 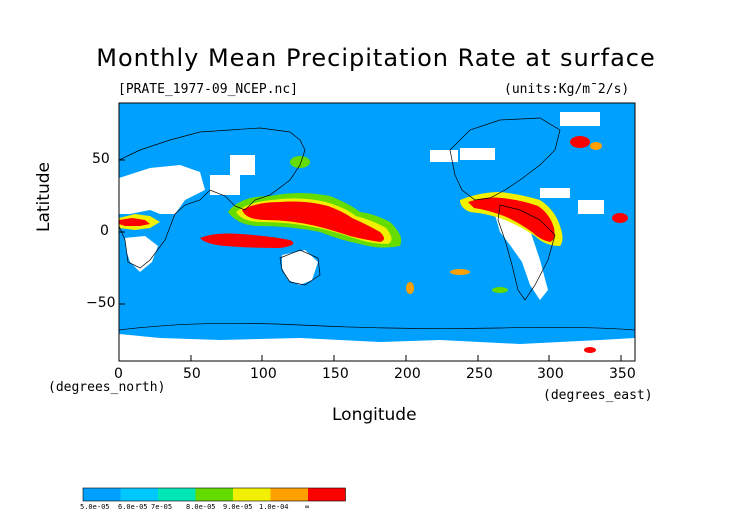 What do you see at coordinates (550, 374) in the screenshot?
I see `x-tick-label: 300` at bounding box center [550, 374].